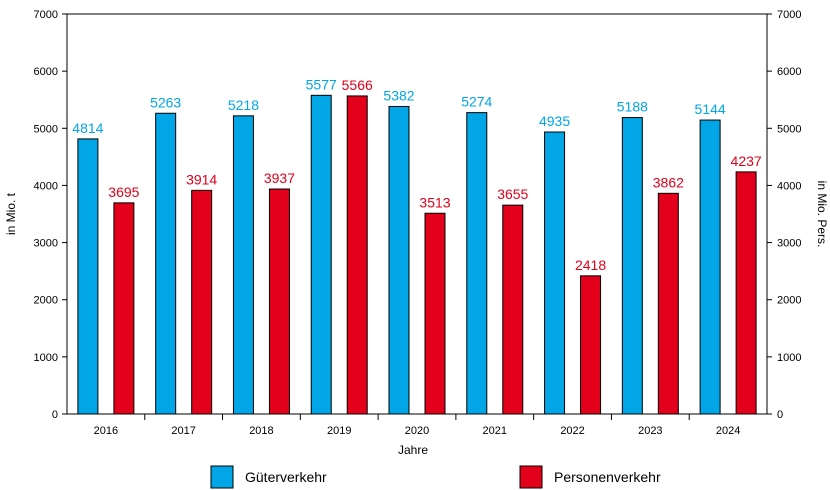 This screenshot has width=830, height=490. Describe the element at coordinates (789, 15) in the screenshot. I see `y-tick-label-right: 7000` at that location.